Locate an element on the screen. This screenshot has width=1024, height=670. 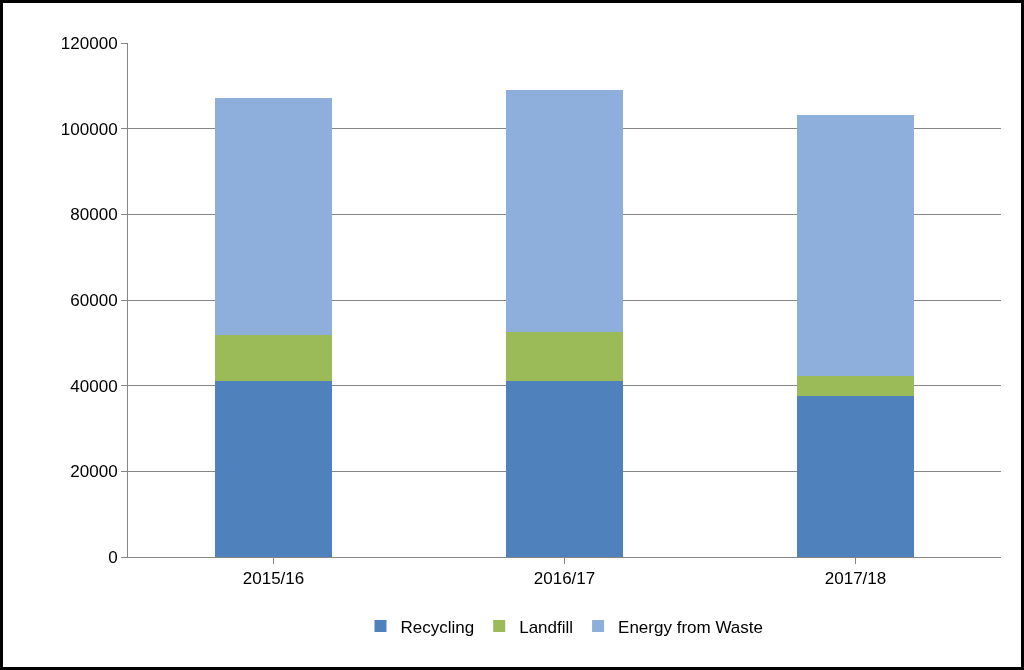
y-tick-label: 20000 is located at coordinates (94, 472).